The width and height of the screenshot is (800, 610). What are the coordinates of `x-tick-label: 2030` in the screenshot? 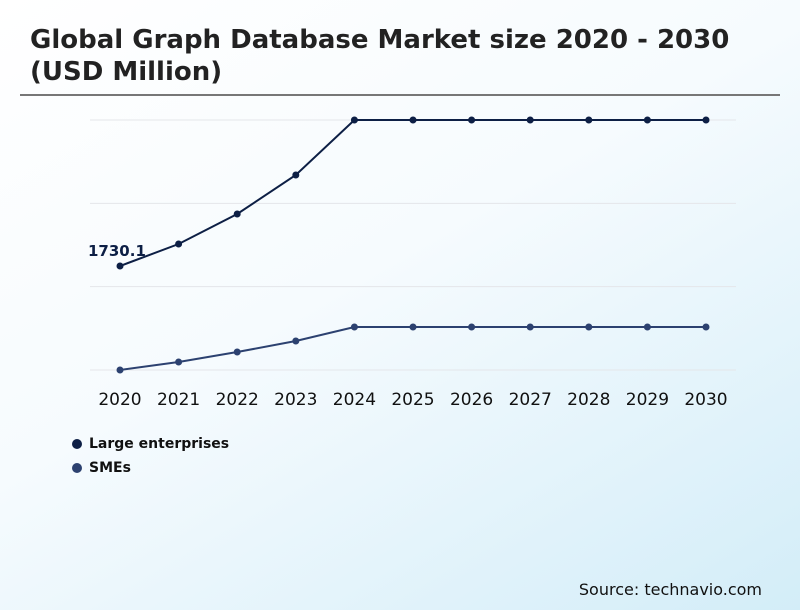 It's located at (705, 400).